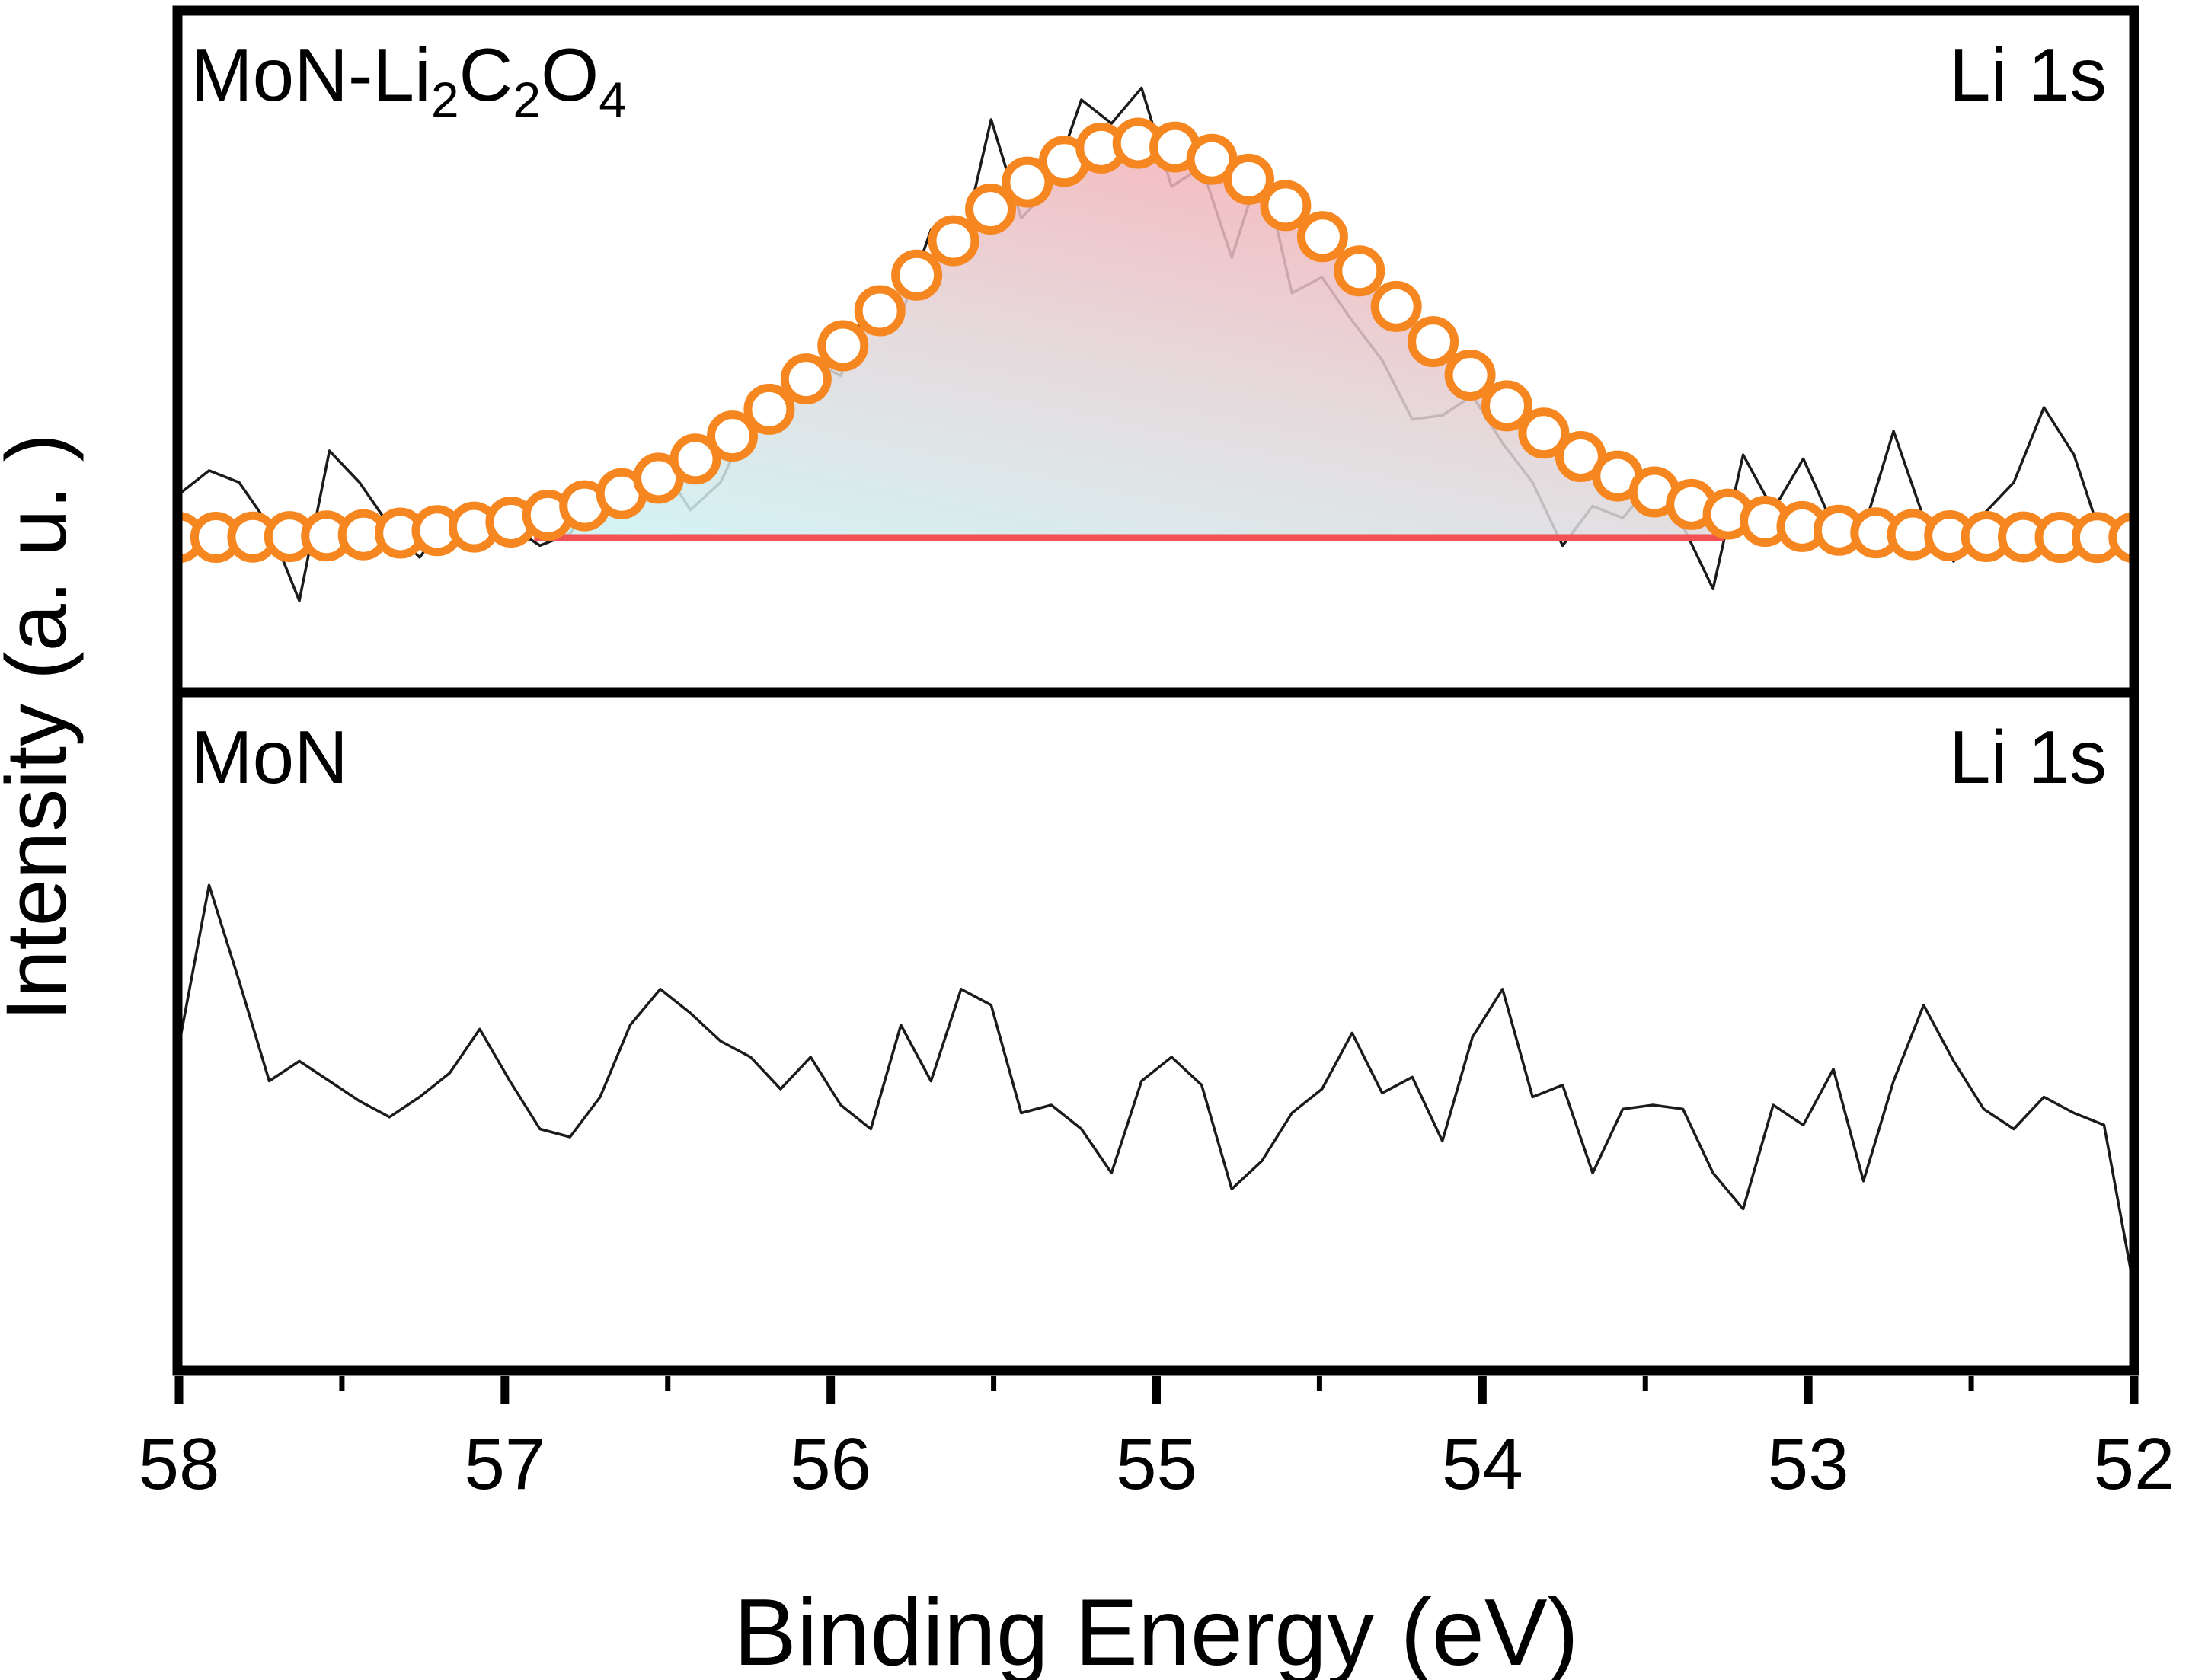  I want to click on x-axis-ticks: 58 57 56 55 54 53 52, so click(1157, 1440).